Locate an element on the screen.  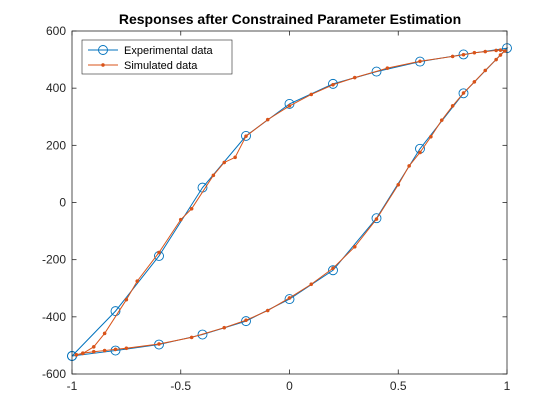
legend-entry: Simulated data is located at coordinates (143, 66).